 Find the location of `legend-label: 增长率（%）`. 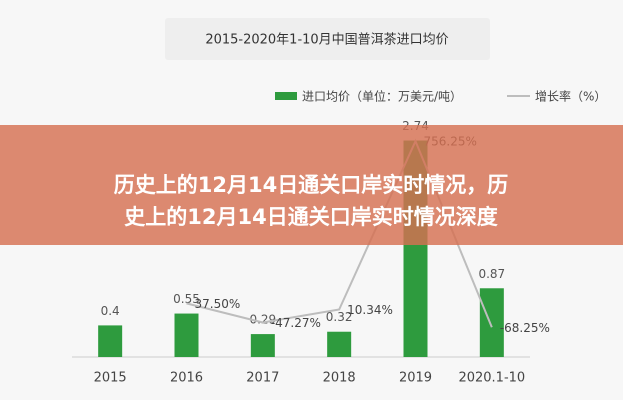

legend-label: 增长率（%） is located at coordinates (570, 96).